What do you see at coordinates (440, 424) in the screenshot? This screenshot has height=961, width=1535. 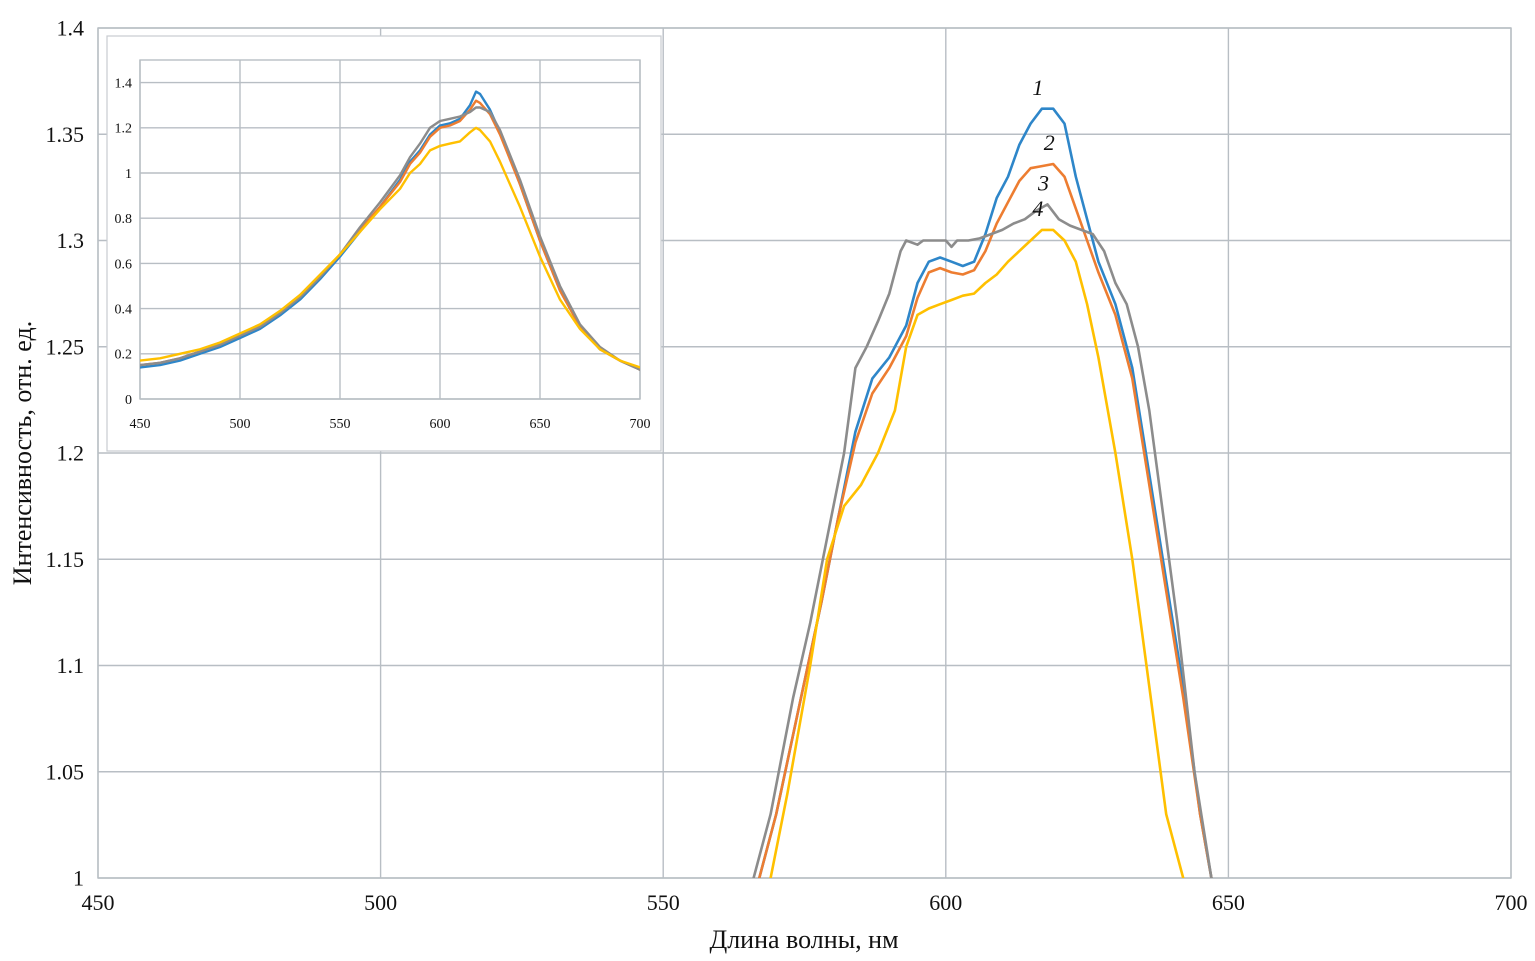 I see `inset-x-tick-label: 600` at bounding box center [440, 424].